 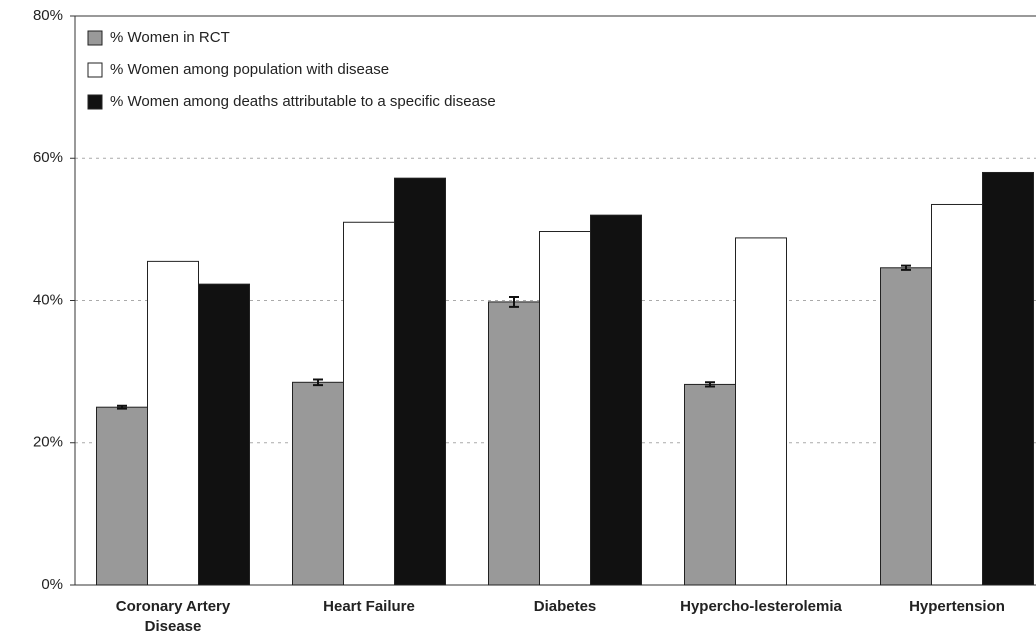 I want to click on x-tick-label: Diabetes, so click(x=565, y=606).